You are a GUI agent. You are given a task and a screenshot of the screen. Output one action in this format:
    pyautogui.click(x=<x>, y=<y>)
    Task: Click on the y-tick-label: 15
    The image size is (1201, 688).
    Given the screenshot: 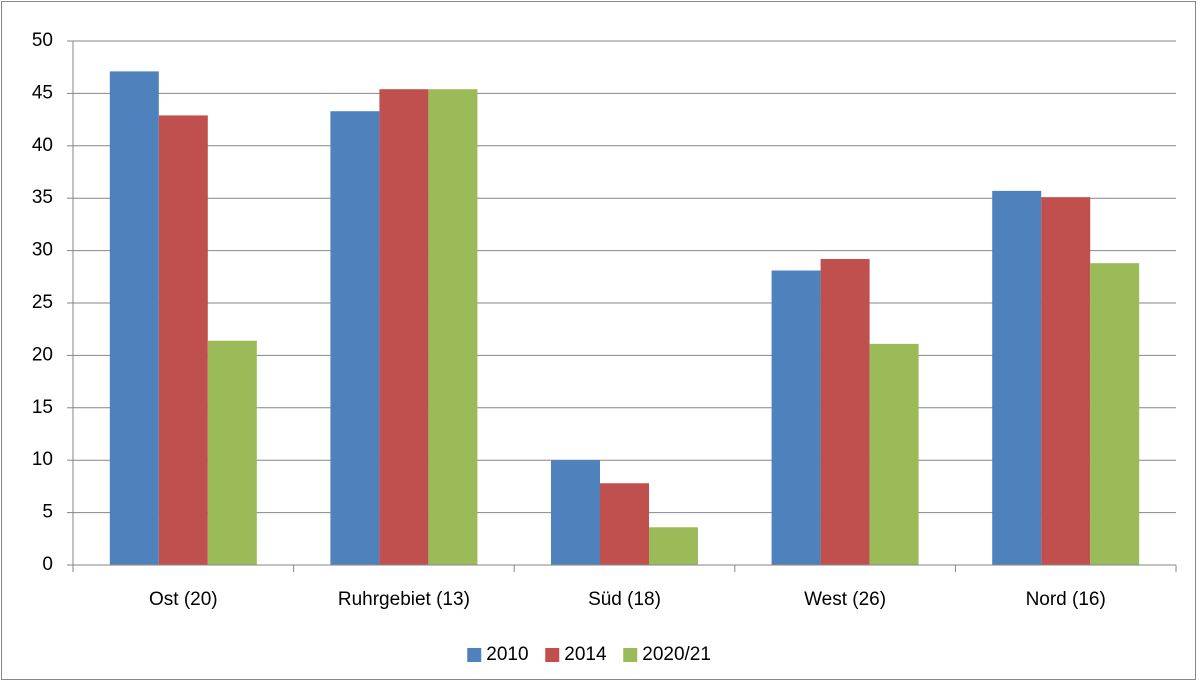 What is the action you would take?
    pyautogui.click(x=42, y=407)
    